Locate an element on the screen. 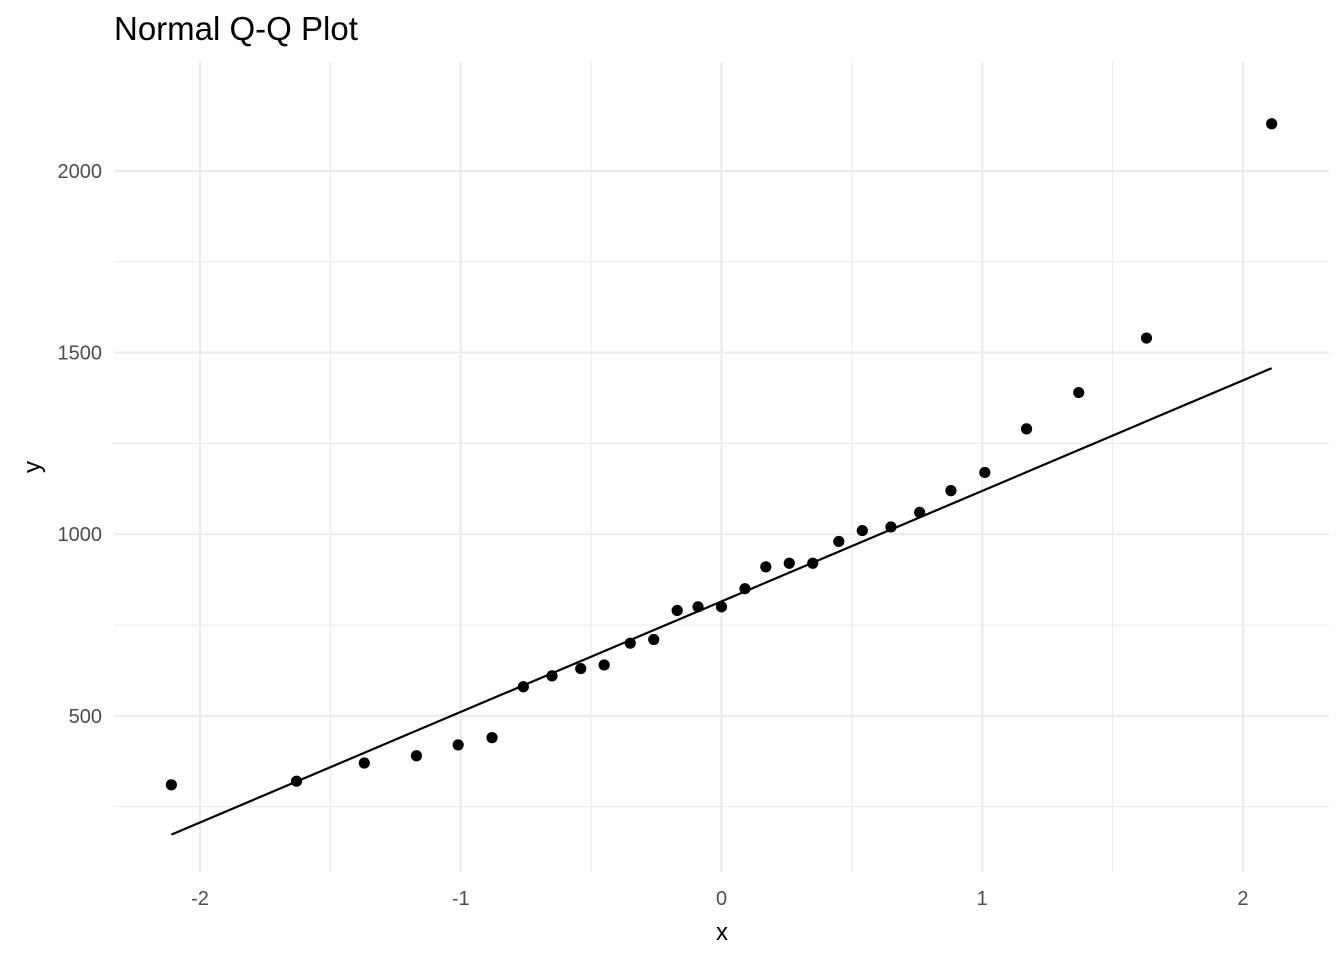  y-tick-labels: 500 1000 1500 2000 is located at coordinates (80, 444).